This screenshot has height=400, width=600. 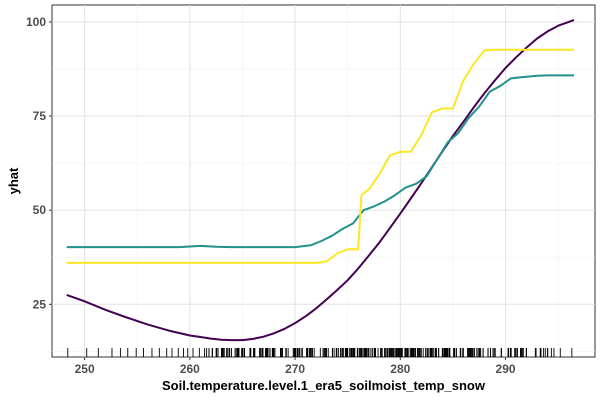 What do you see at coordinates (40, 210) in the screenshot?
I see `y-tick-label: 50` at bounding box center [40, 210].